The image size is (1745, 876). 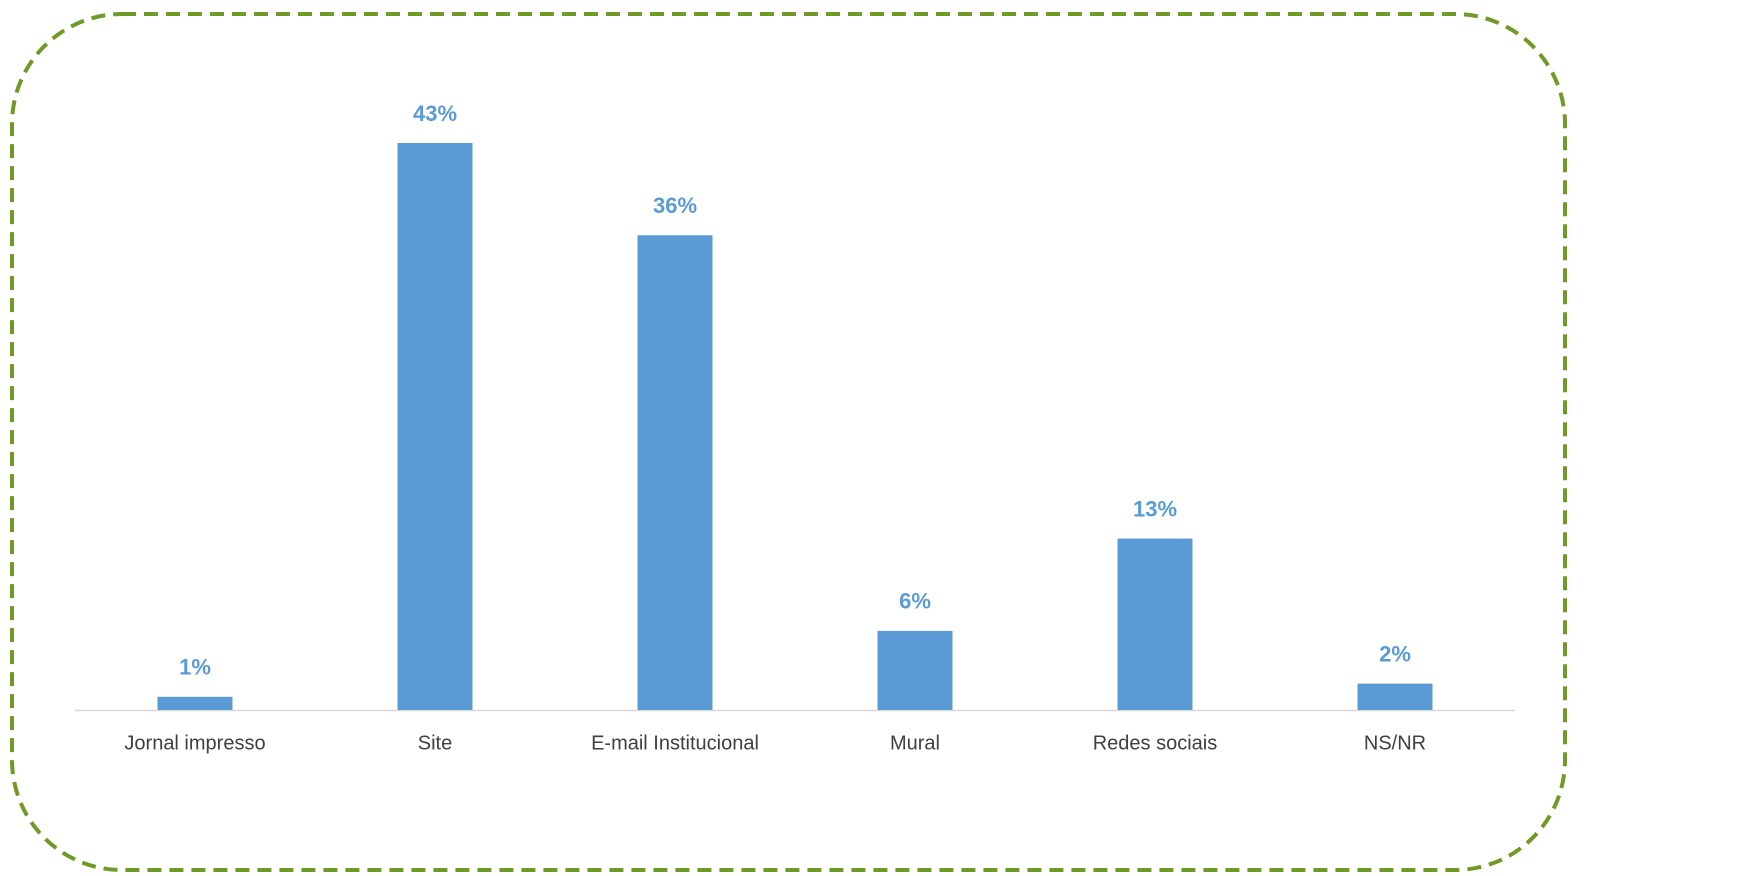 What do you see at coordinates (915, 743) in the screenshot?
I see `x-tick-label: Mural` at bounding box center [915, 743].